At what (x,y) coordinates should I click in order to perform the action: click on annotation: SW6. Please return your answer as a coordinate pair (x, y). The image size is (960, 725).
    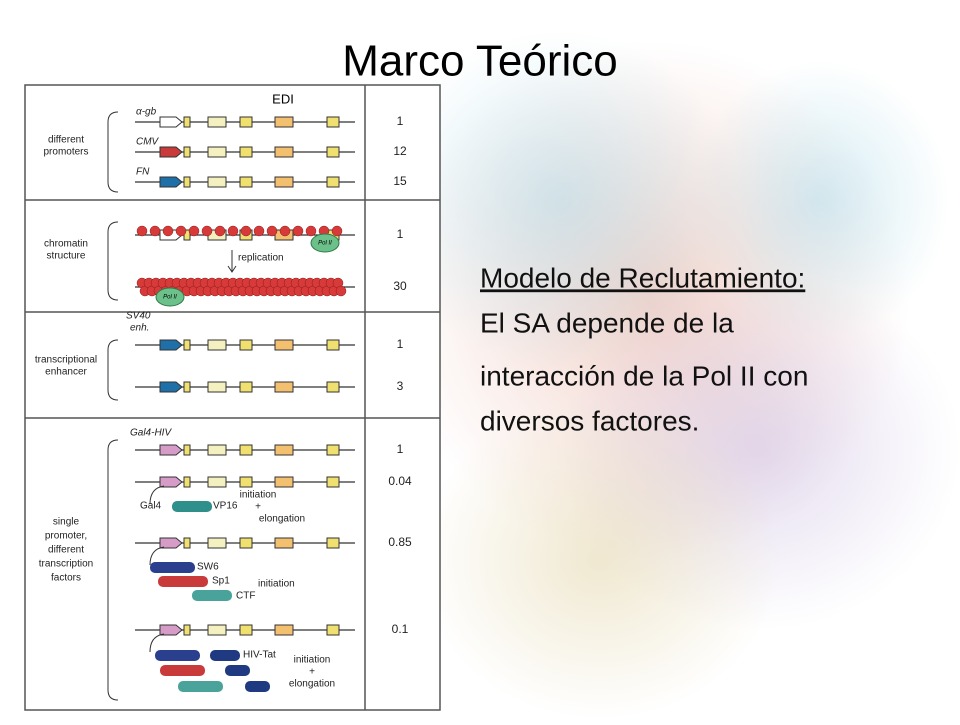
    Looking at the image, I should click on (208, 567).